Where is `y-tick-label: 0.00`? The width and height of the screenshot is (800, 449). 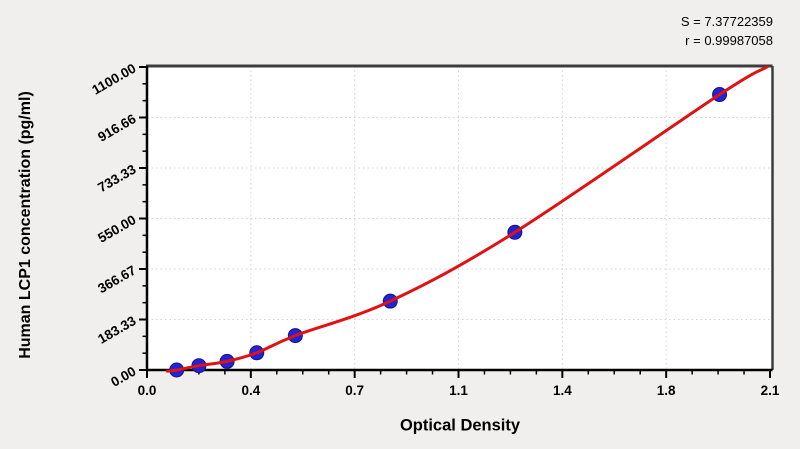 y-tick-label: 0.00 is located at coordinates (123, 377).